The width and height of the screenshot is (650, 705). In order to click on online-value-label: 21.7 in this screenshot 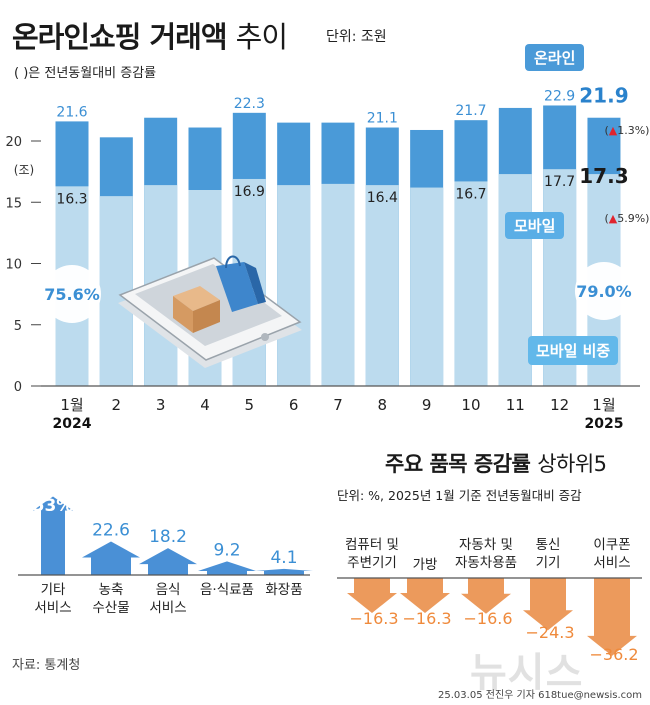, I will do `click(470, 111)`.